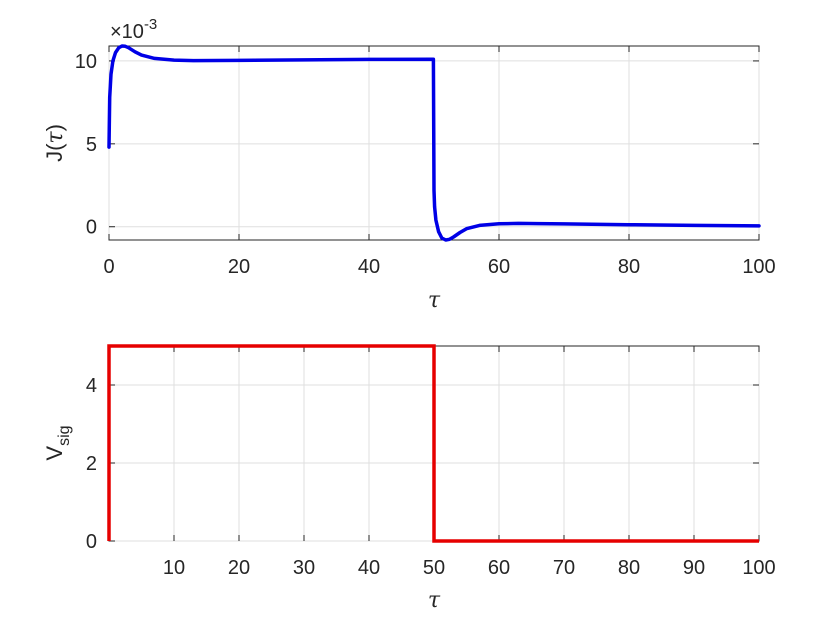 This screenshot has height=630, width=840. I want to click on x-axis-label-top: τ, so click(434, 300).